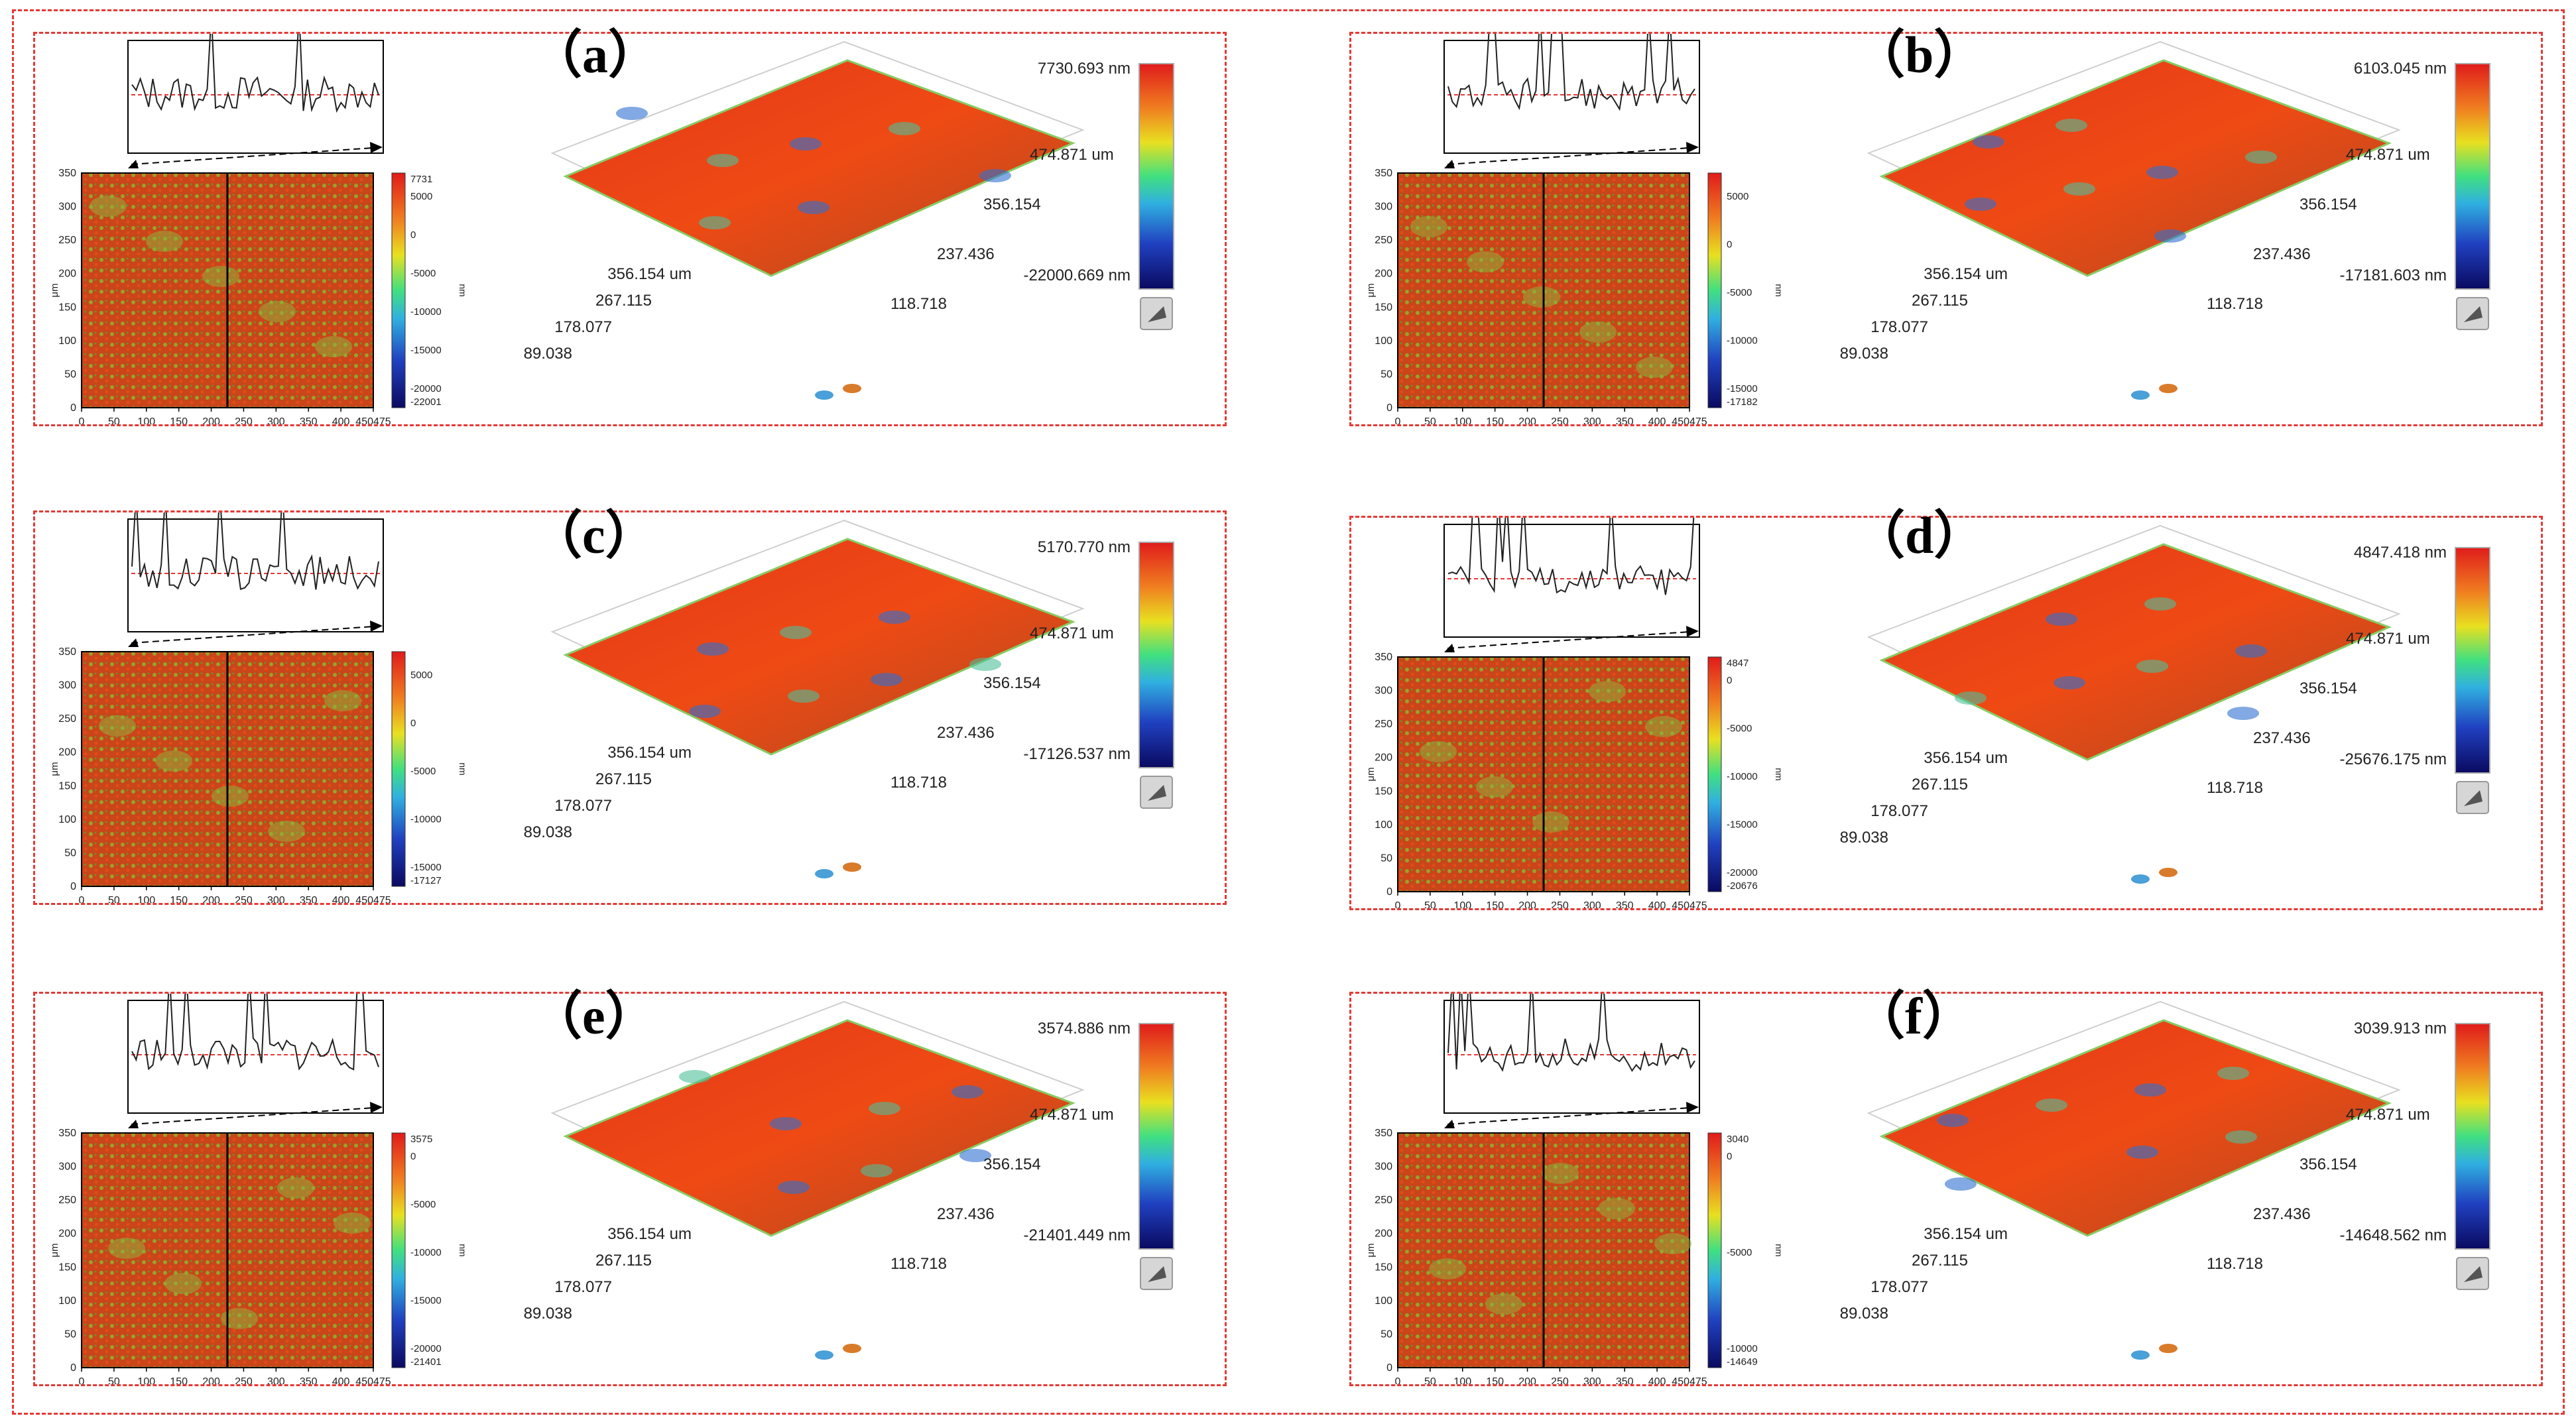 The width and height of the screenshot is (2576, 1424). I want to click on surface-x-tick-label: 89.038, so click(1864, 1314).